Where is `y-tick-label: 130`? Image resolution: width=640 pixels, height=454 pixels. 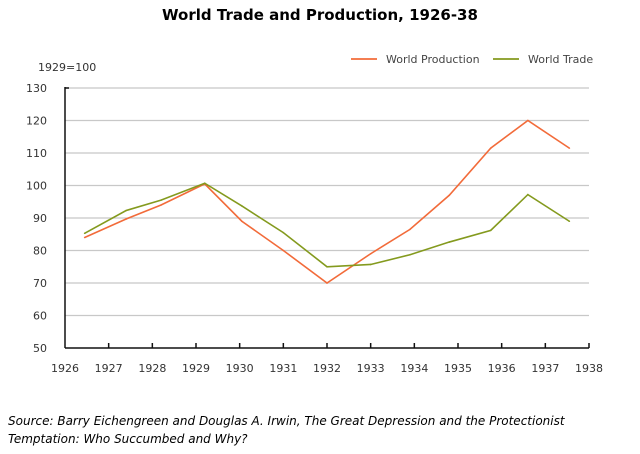 y-tick-label: 130 is located at coordinates (36, 88).